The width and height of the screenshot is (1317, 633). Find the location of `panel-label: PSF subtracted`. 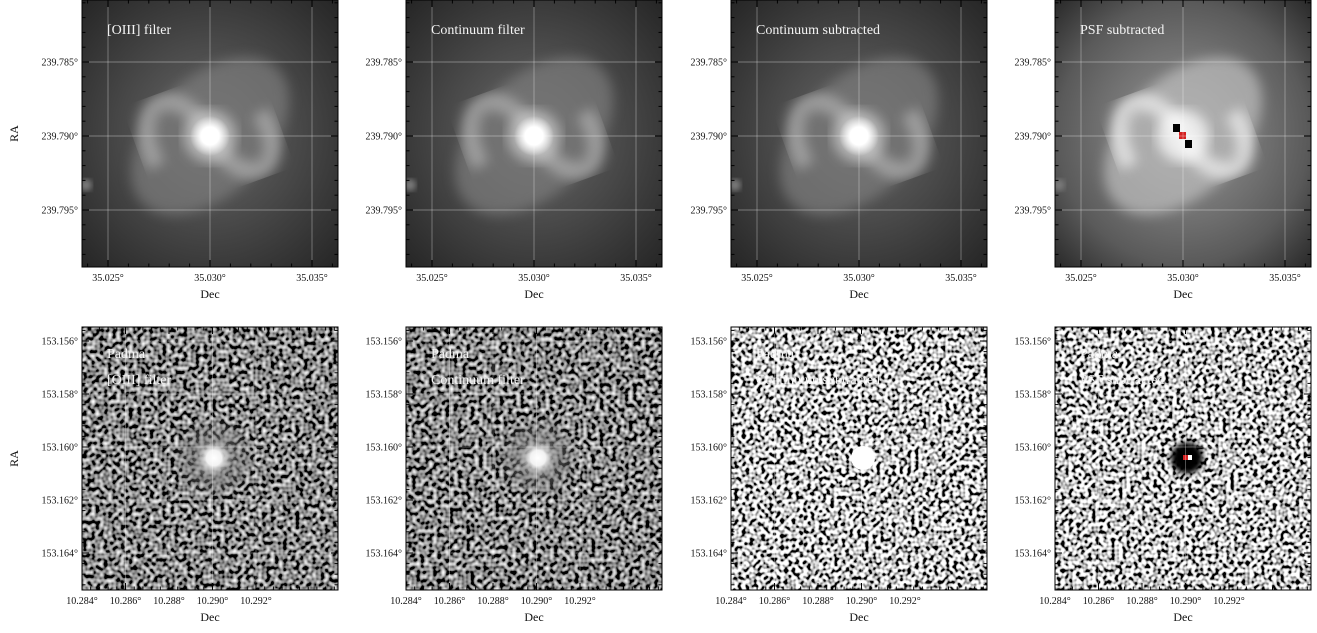

panel-label: PSF subtracted is located at coordinates (1122, 380).